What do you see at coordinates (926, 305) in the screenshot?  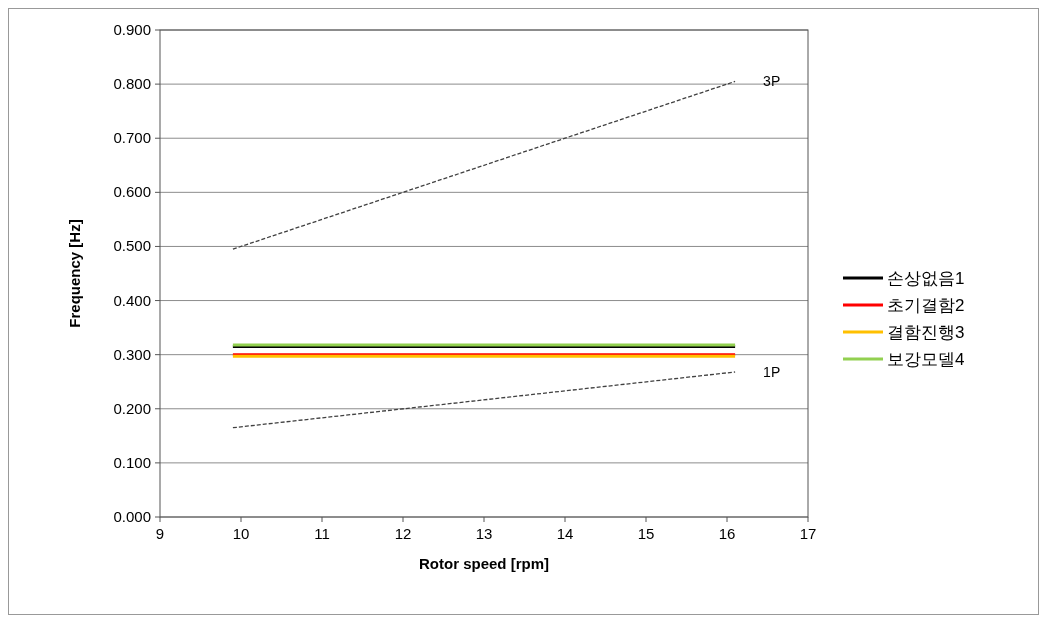 I see `legend-label: 초기결함2` at bounding box center [926, 305].